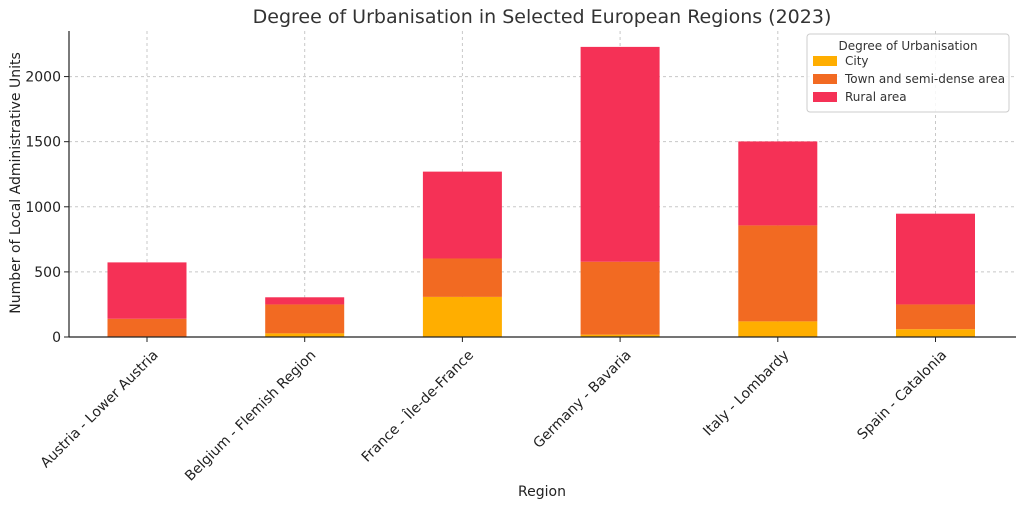 This screenshot has width=1024, height=508. Describe the element at coordinates (935, 259) in the screenshot. I see `bar-rural-area-spain-catalonia` at that location.